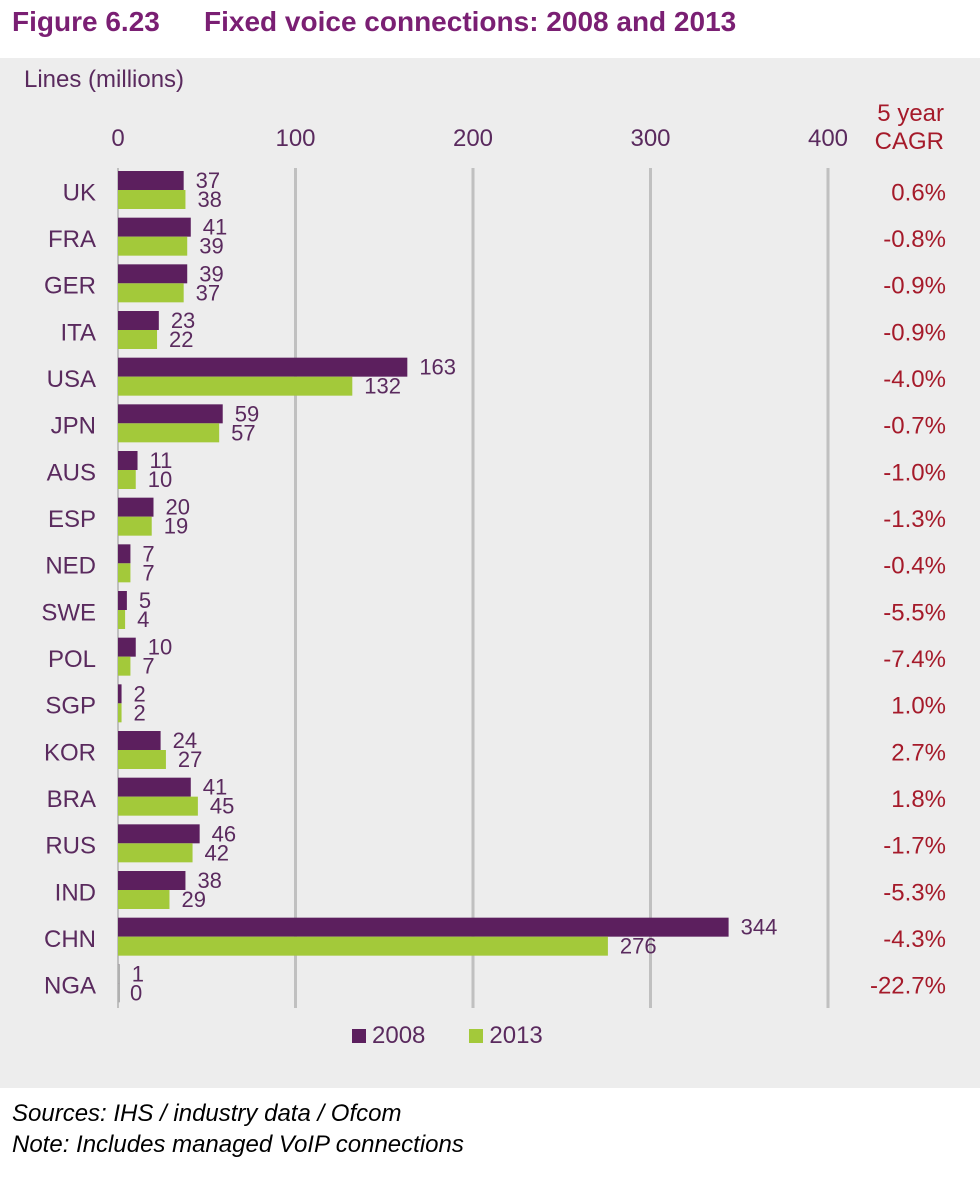  Describe the element at coordinates (914, 846) in the screenshot. I see `cagr-value: -1.7%` at that location.